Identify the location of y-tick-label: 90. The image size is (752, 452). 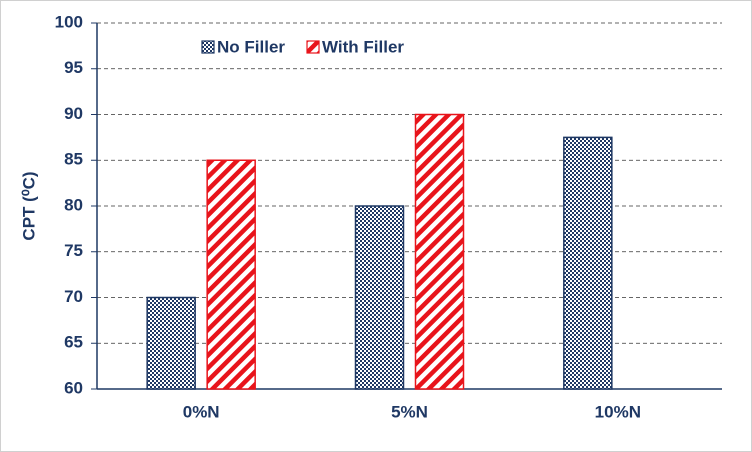
(73, 113).